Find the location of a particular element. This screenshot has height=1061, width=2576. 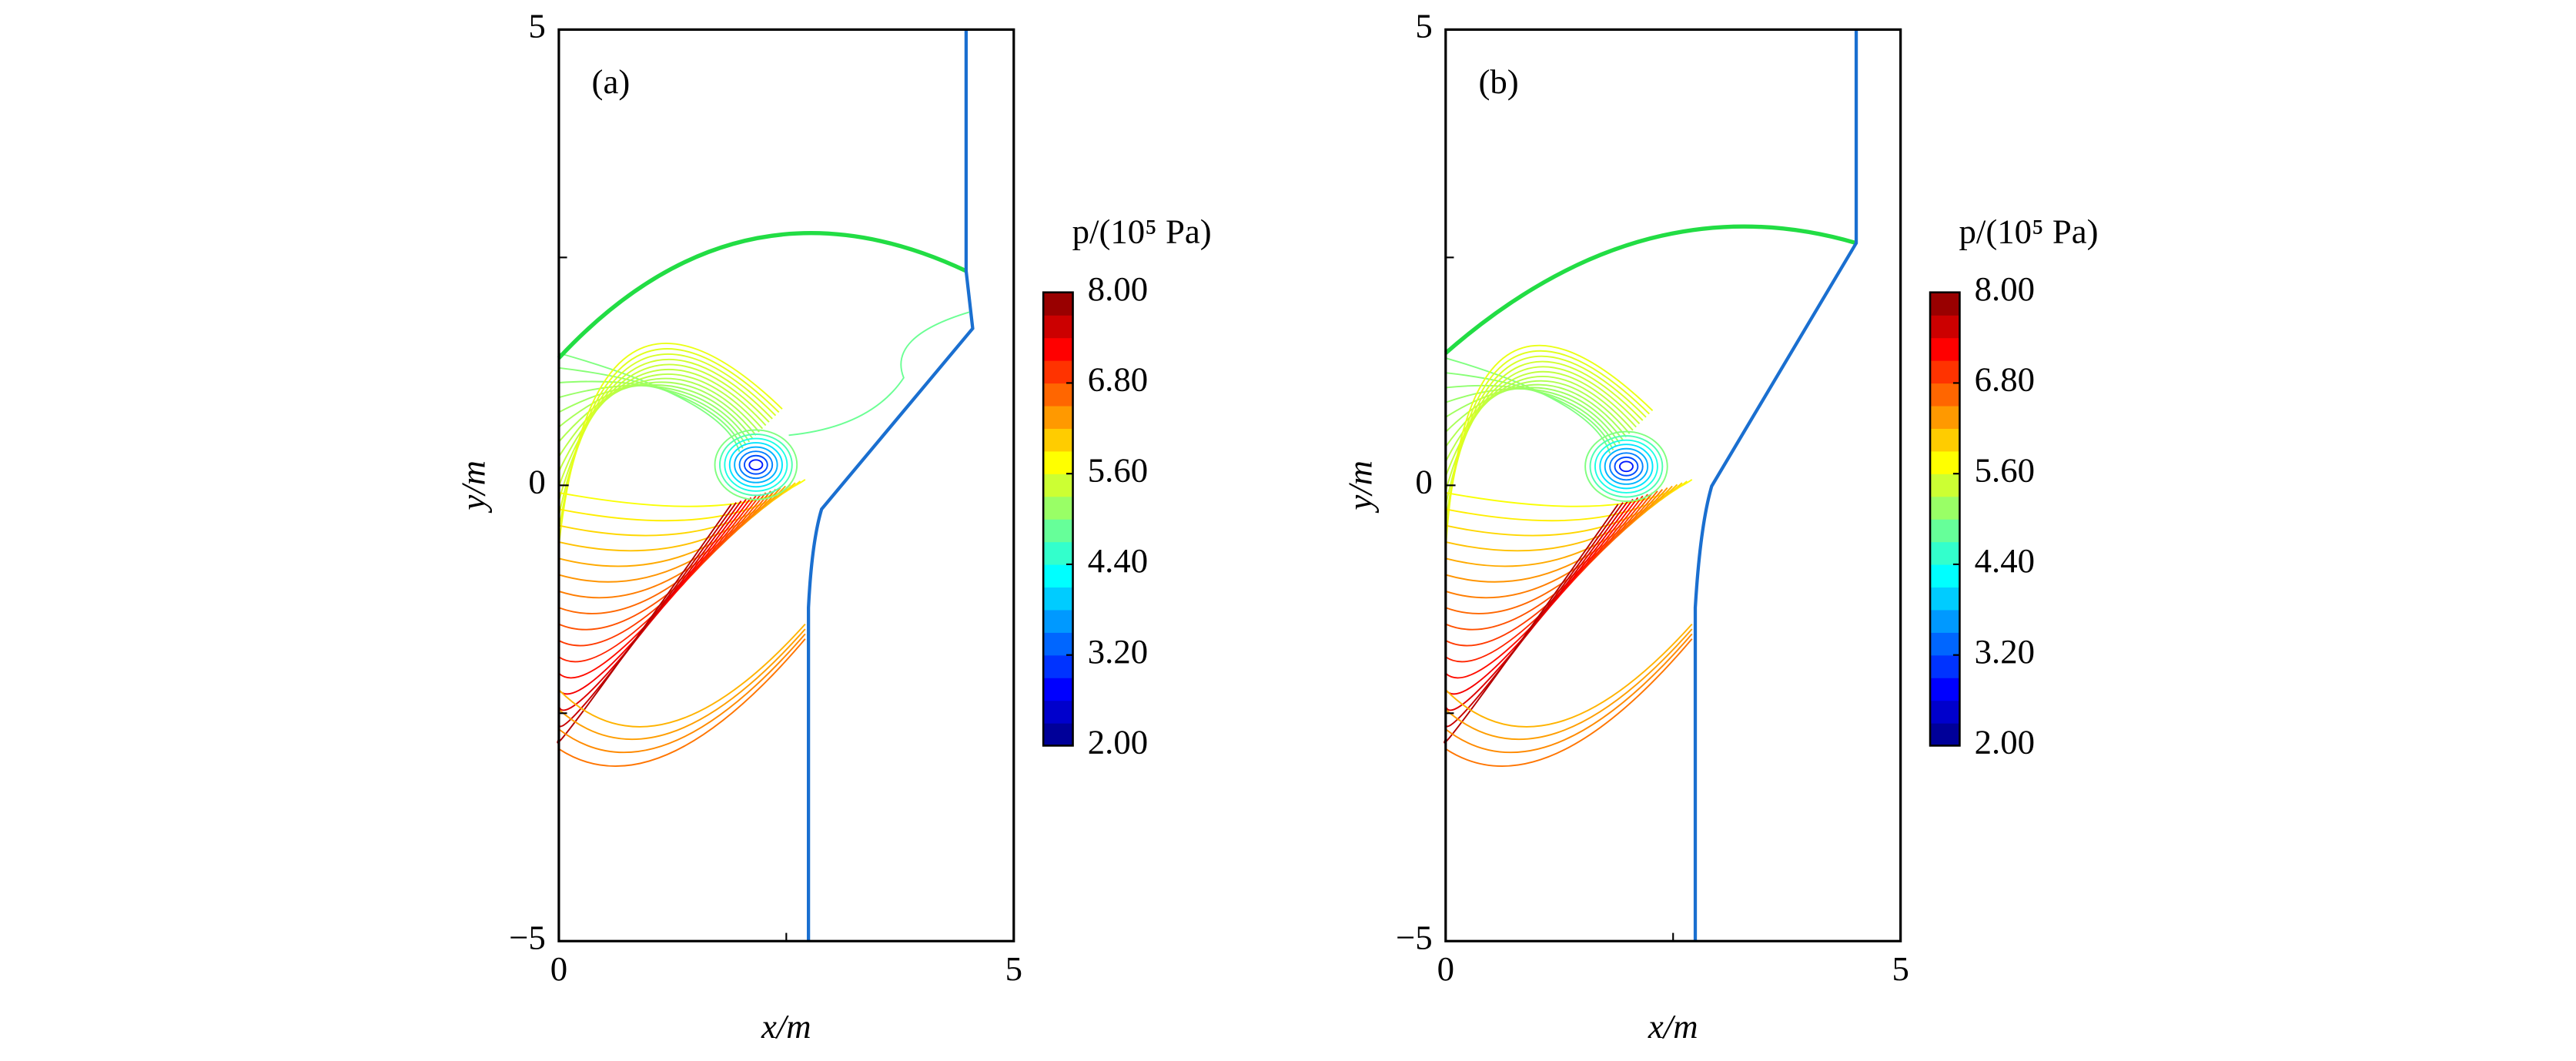

y-axis-label: y/m is located at coordinates (1359, 487).